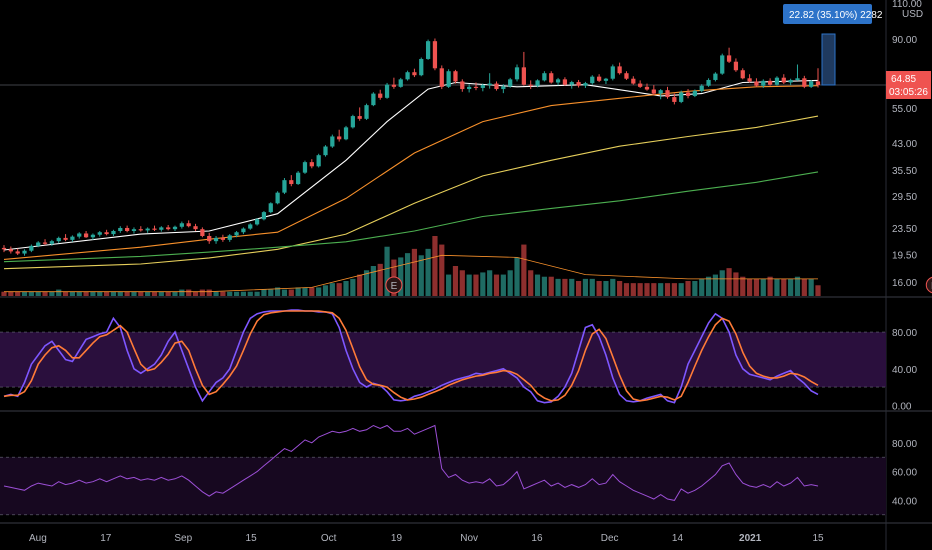  I want to click on time-tick-label: 19, so click(397, 538).